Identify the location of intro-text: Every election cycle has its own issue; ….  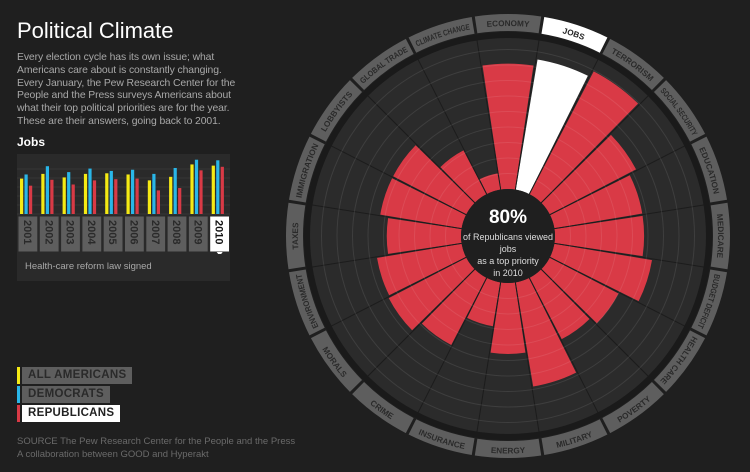
(126, 89).